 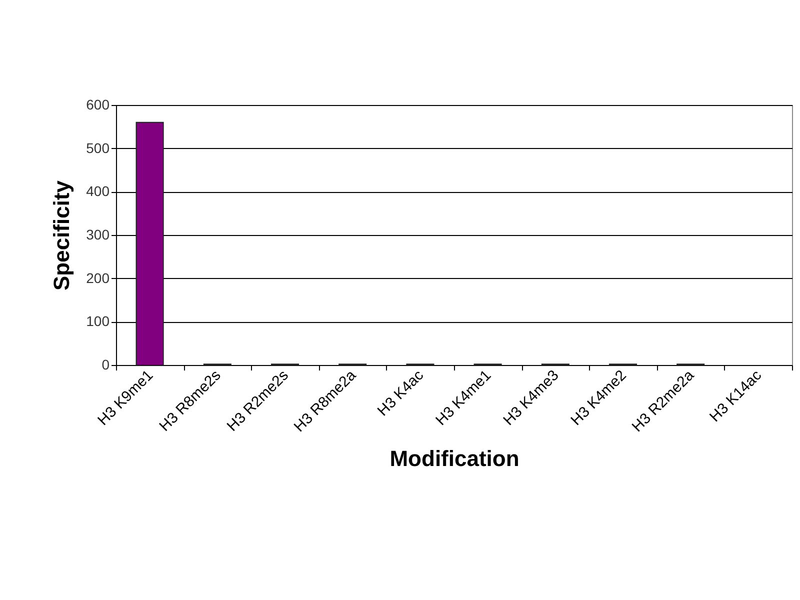 I want to click on y-tick-label: 100, so click(x=98, y=321).